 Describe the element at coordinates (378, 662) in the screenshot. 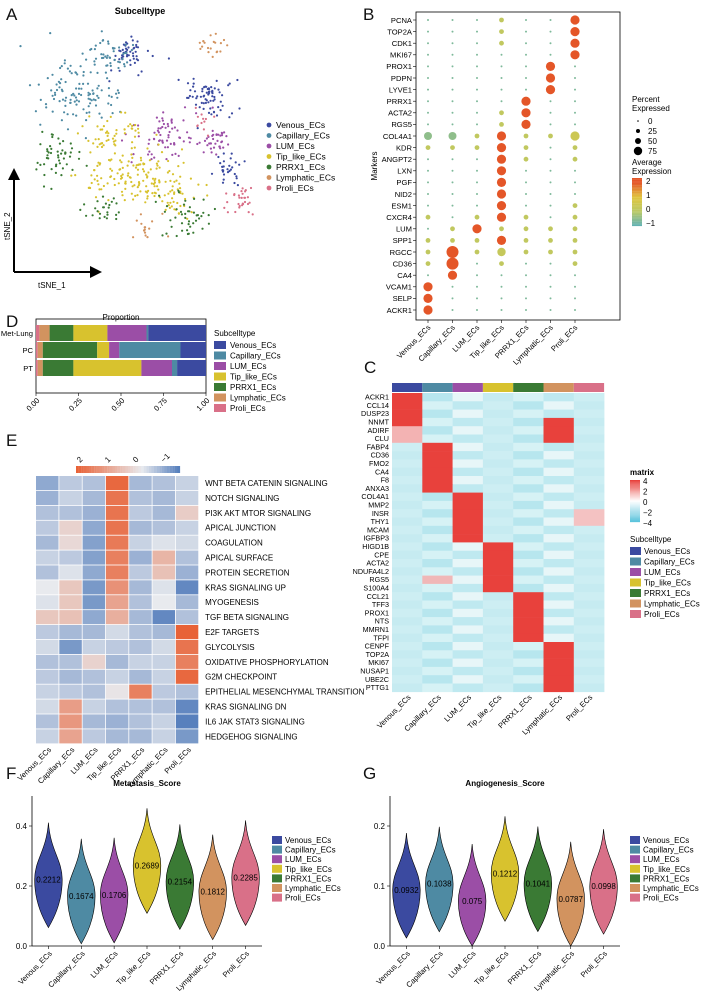

I see `heatmap-gene-label: MKI67` at that location.